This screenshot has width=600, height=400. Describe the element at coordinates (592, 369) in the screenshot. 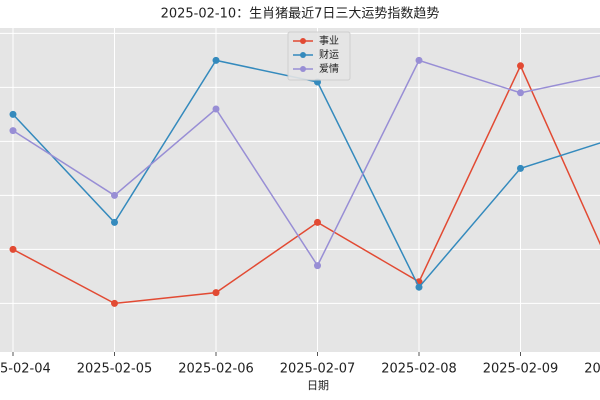

I see `x-tick-label: 2025-02-10` at that location.